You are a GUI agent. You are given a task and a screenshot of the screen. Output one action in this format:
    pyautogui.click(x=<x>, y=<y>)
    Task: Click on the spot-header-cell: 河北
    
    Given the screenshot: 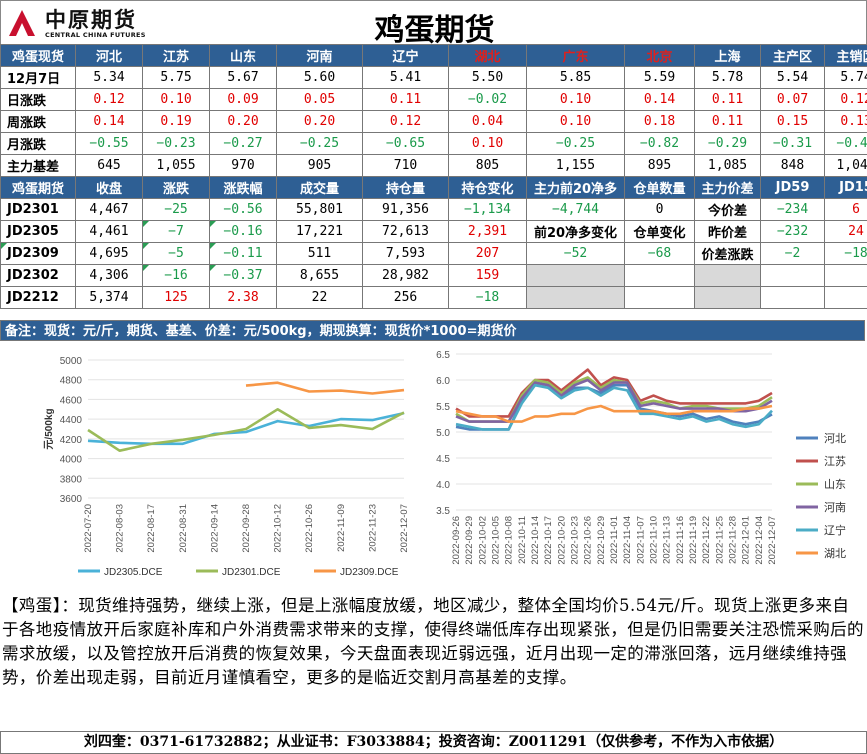 What is the action you would take?
    pyautogui.click(x=109, y=56)
    